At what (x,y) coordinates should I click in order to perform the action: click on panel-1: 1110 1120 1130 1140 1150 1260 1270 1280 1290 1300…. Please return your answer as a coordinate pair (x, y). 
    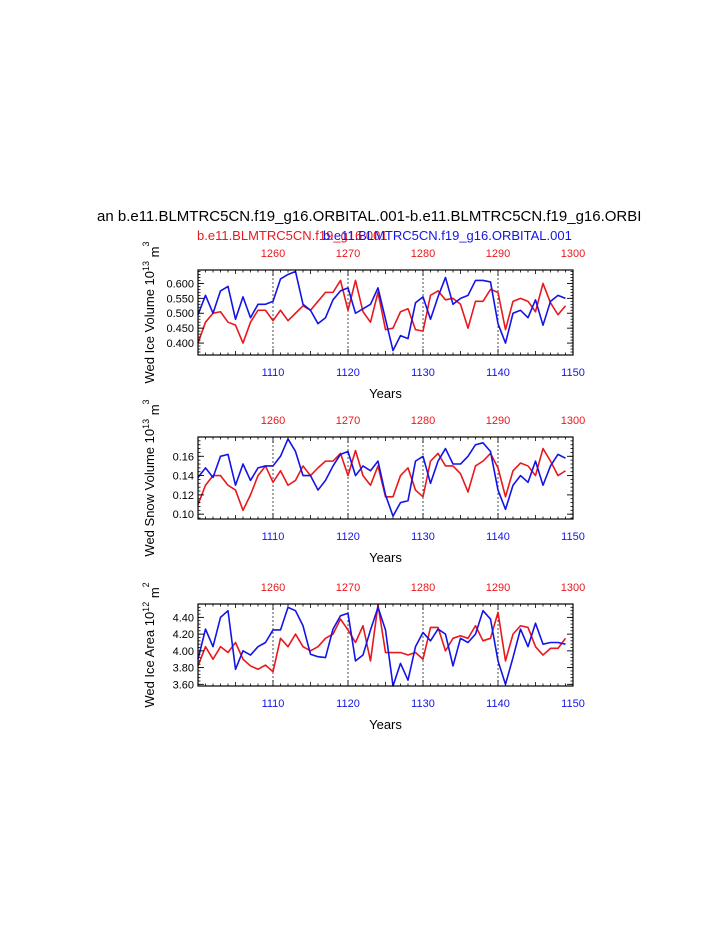
    Looking at the image, I should click on (363, 321).